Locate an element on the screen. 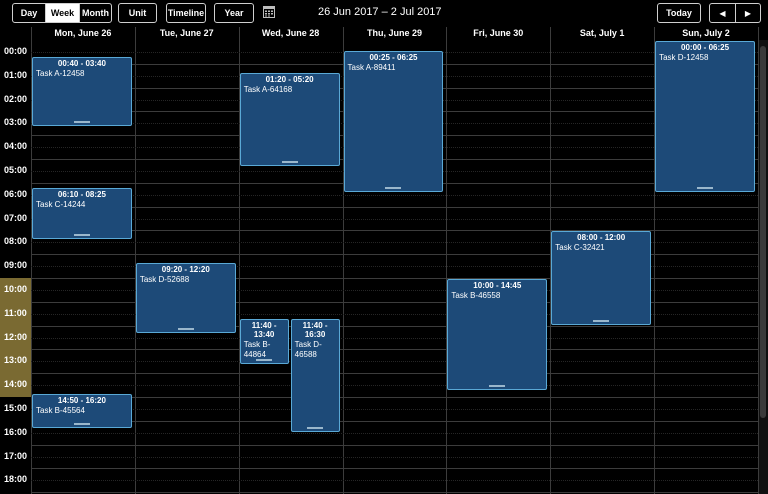 The height and width of the screenshot is (494, 768). event-title: Task D-46588 is located at coordinates (308, 349).